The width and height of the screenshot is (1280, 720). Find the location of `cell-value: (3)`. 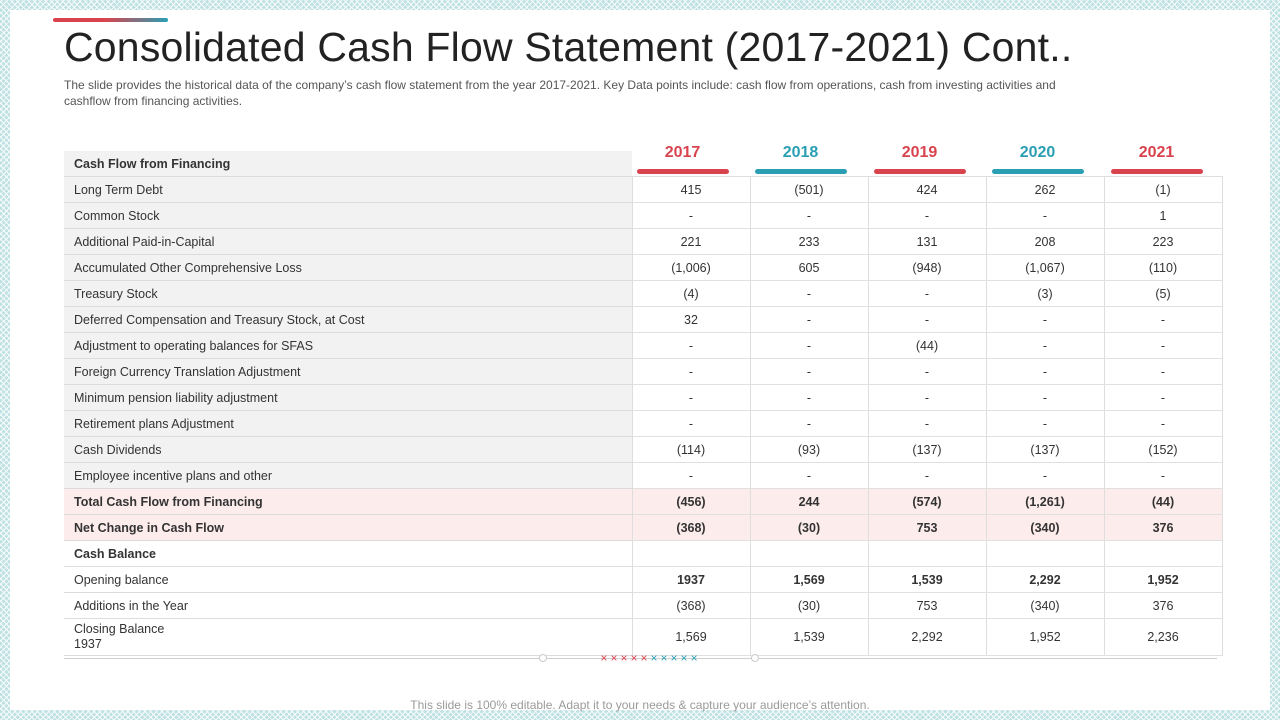

cell-value: (3) is located at coordinates (1044, 293).